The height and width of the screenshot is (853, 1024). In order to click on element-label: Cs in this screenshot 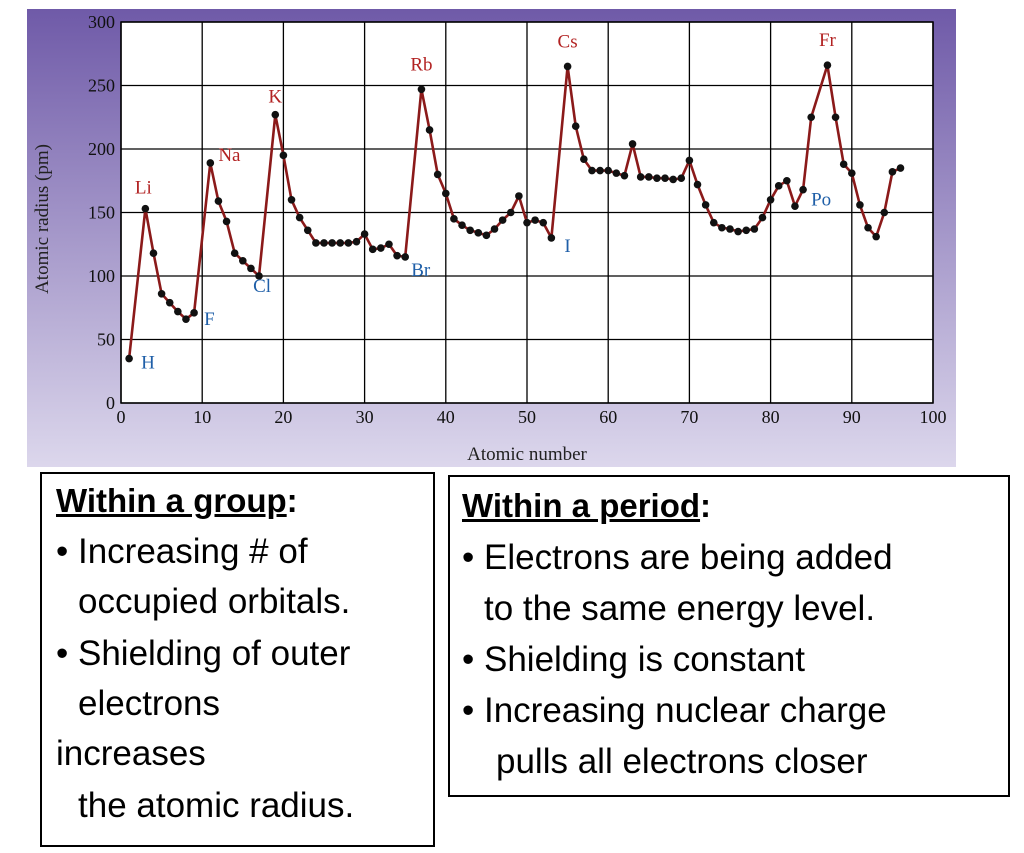, I will do `click(568, 41)`.